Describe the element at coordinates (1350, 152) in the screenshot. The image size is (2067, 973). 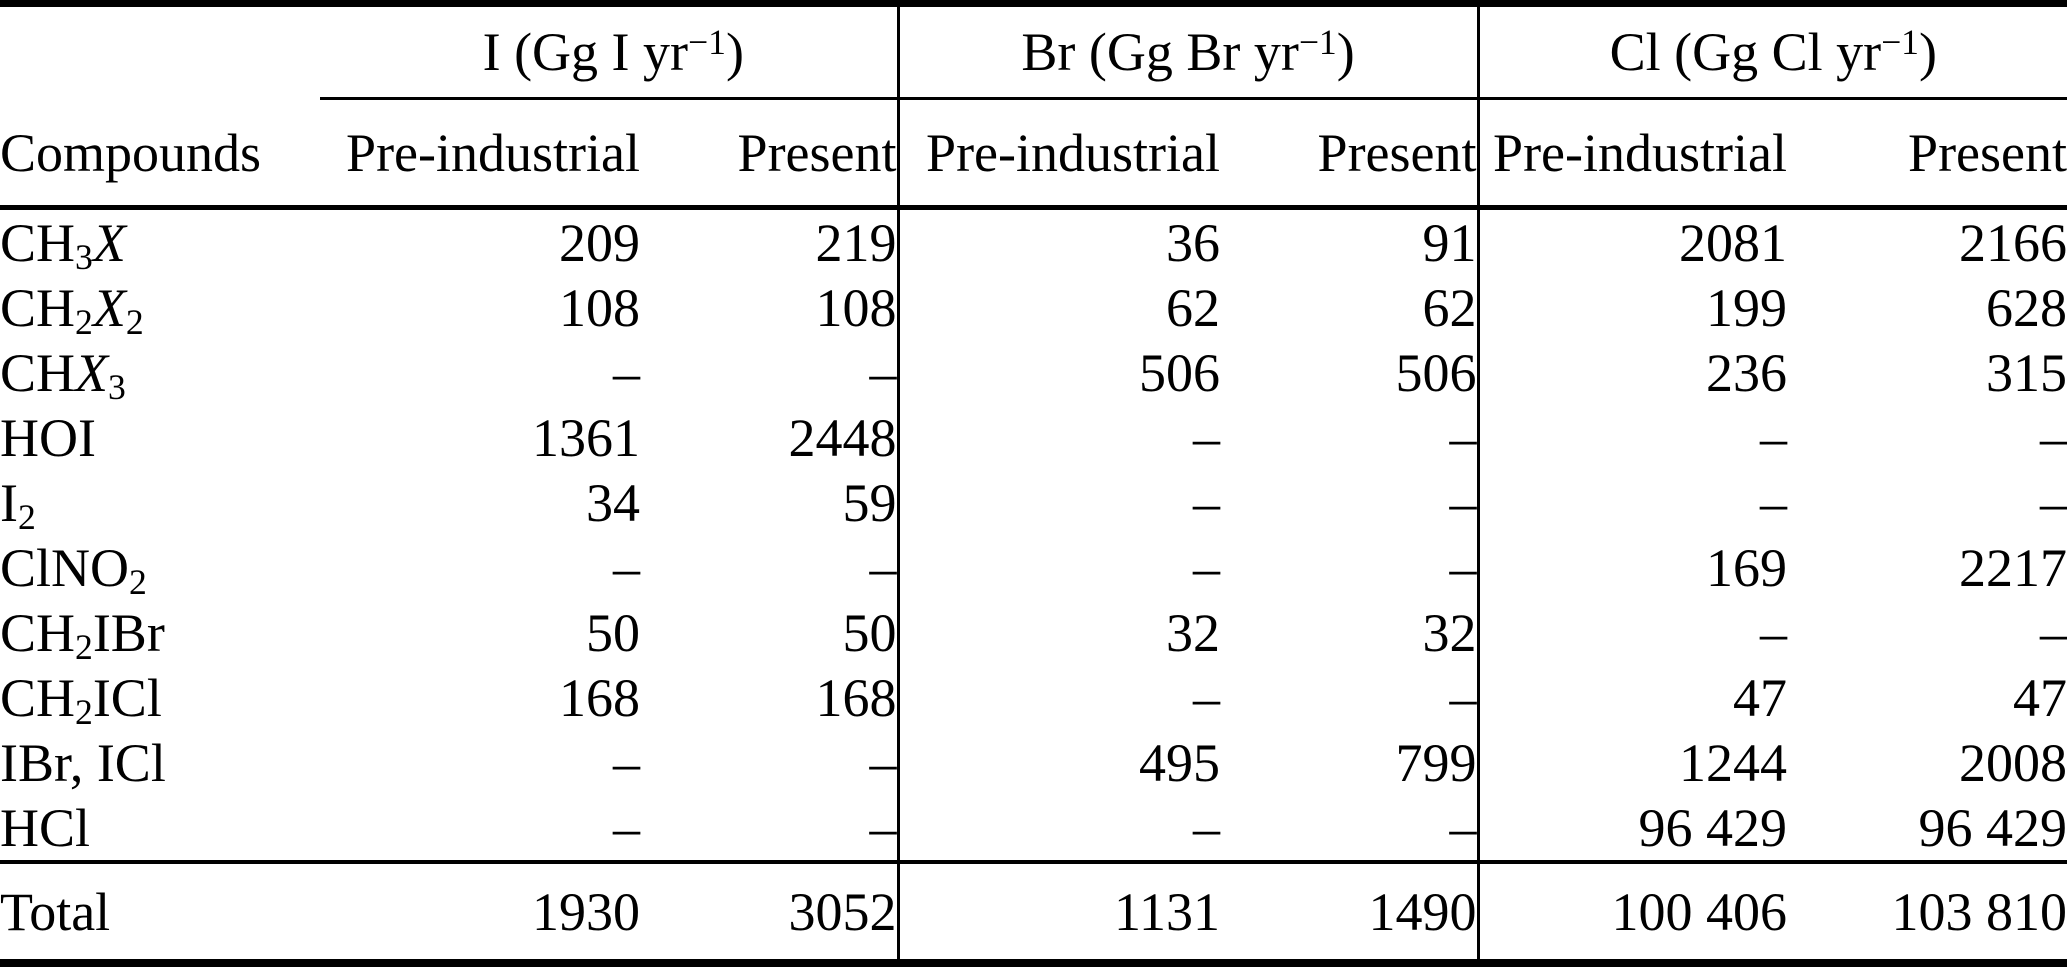
I see `col-header-br-present: Present` at that location.